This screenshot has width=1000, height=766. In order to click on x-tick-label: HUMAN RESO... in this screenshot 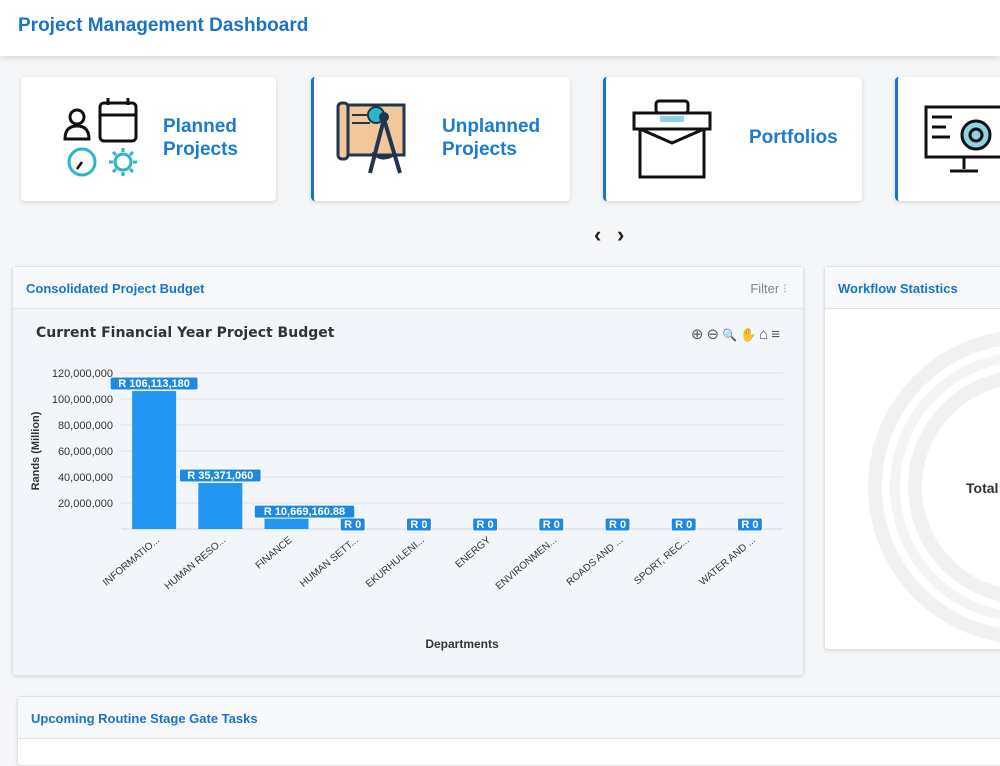, I will do `click(195, 563)`.